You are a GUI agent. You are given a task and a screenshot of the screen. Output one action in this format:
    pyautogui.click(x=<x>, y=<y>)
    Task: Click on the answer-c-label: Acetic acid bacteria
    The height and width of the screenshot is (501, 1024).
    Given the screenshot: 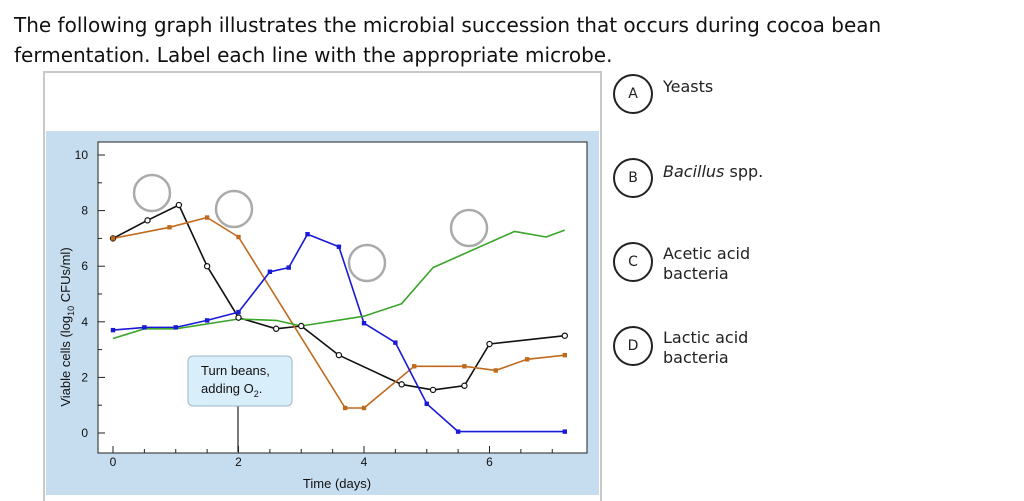 What is the action you would take?
    pyautogui.click(x=707, y=263)
    